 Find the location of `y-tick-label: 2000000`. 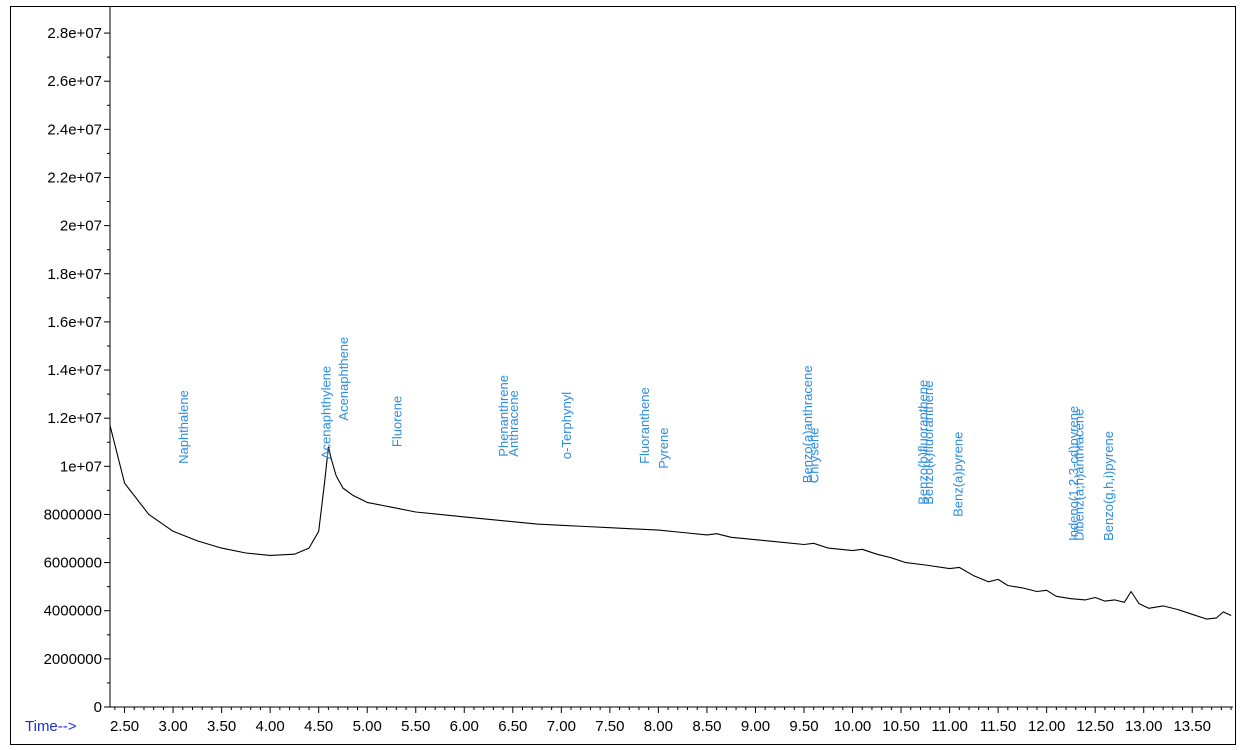

y-tick-label: 2000000 is located at coordinates (73, 659).